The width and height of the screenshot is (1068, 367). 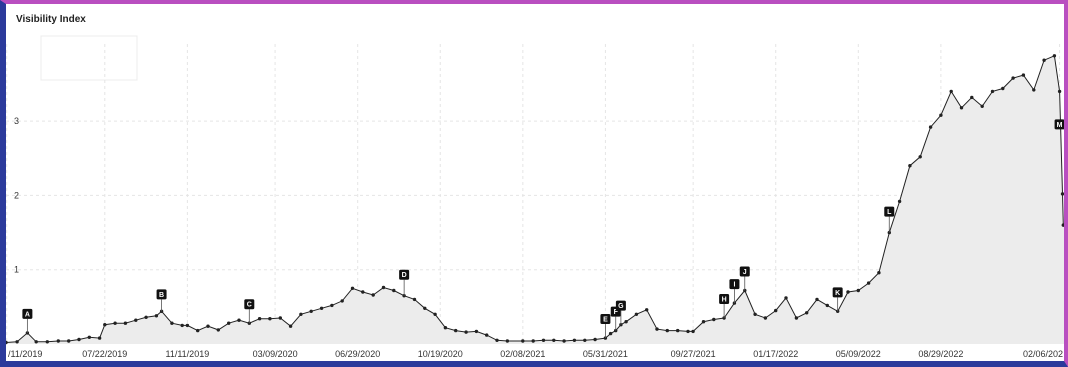 What do you see at coordinates (744, 271) in the screenshot?
I see `event-marker-j: J` at bounding box center [744, 271].